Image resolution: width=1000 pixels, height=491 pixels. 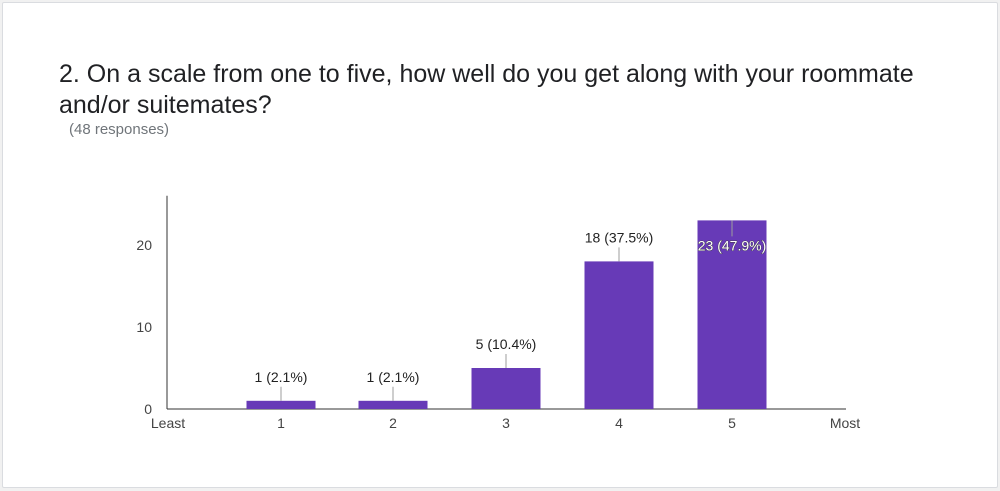 I want to click on x-tick-label-3: 3, so click(x=506, y=423).